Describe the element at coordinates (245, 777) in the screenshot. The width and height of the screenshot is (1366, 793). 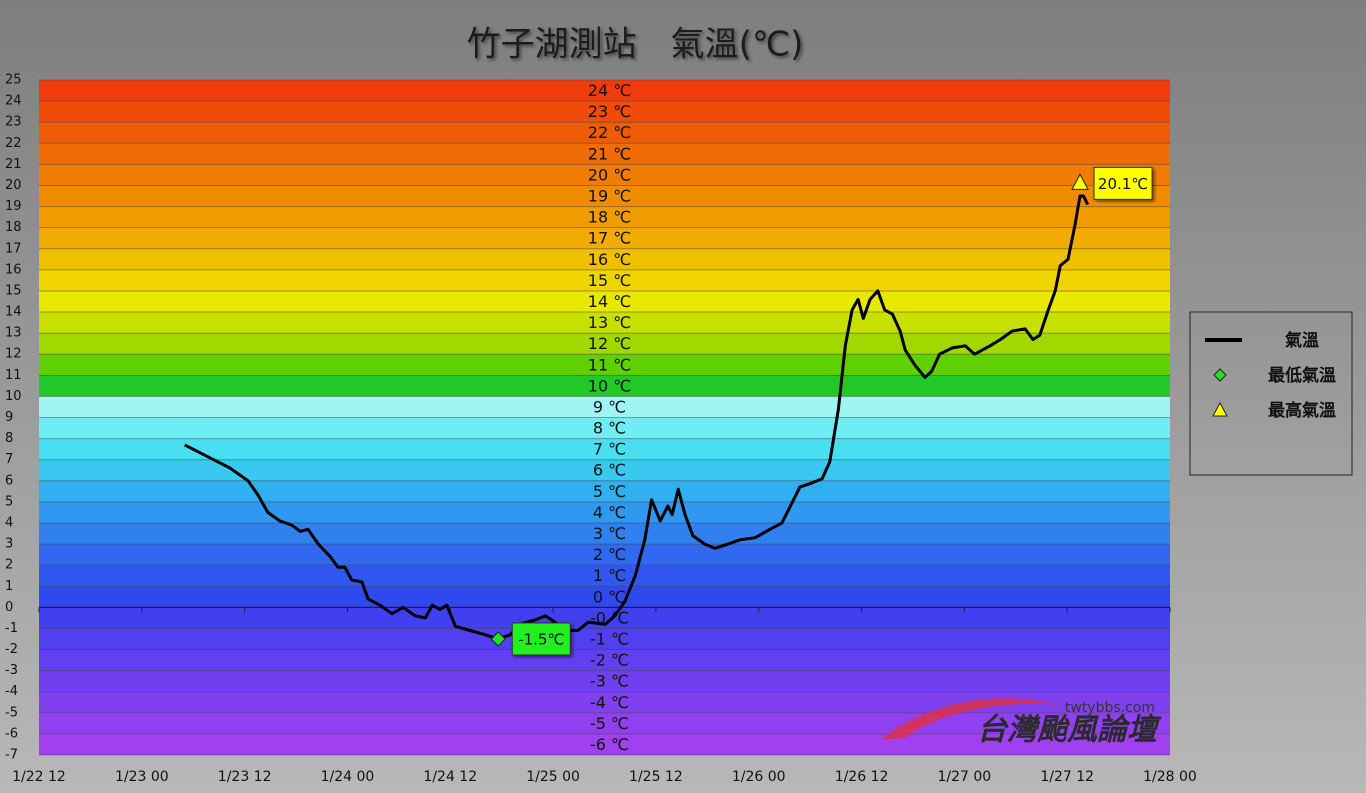
I see `x-tick-label: 1/23 12` at that location.